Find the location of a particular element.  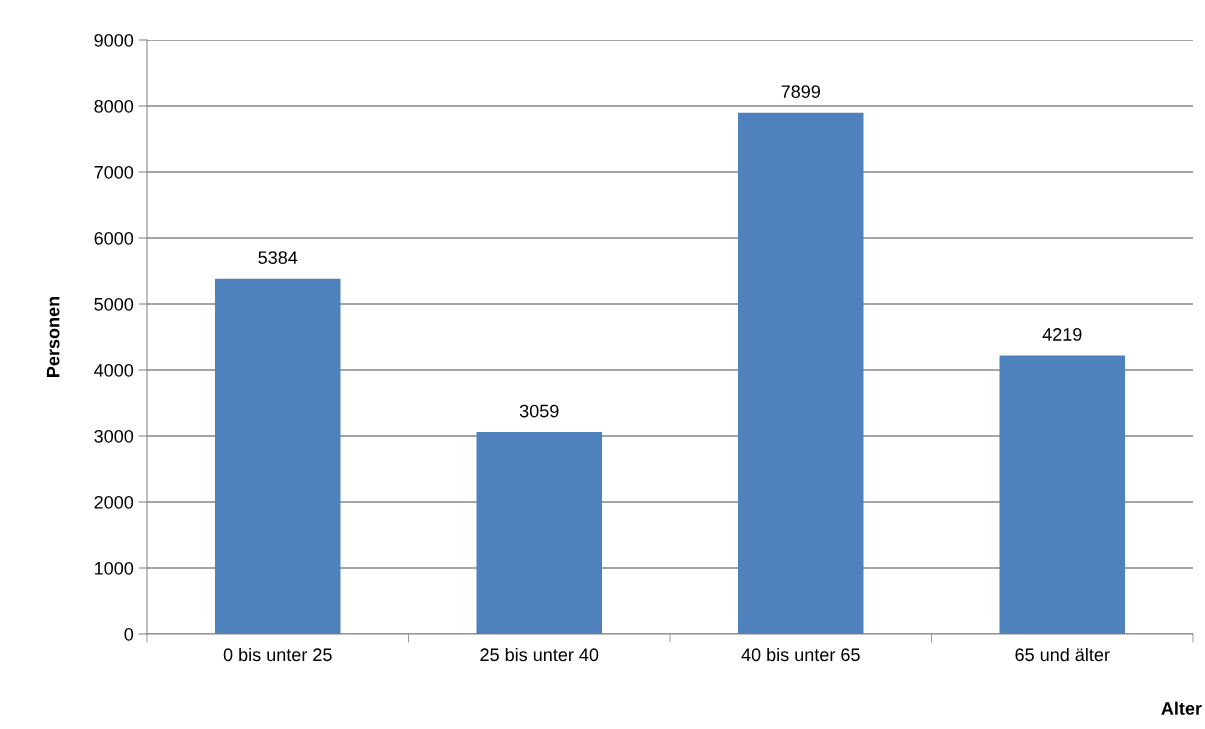

data-label: 5384 is located at coordinates (278, 257).